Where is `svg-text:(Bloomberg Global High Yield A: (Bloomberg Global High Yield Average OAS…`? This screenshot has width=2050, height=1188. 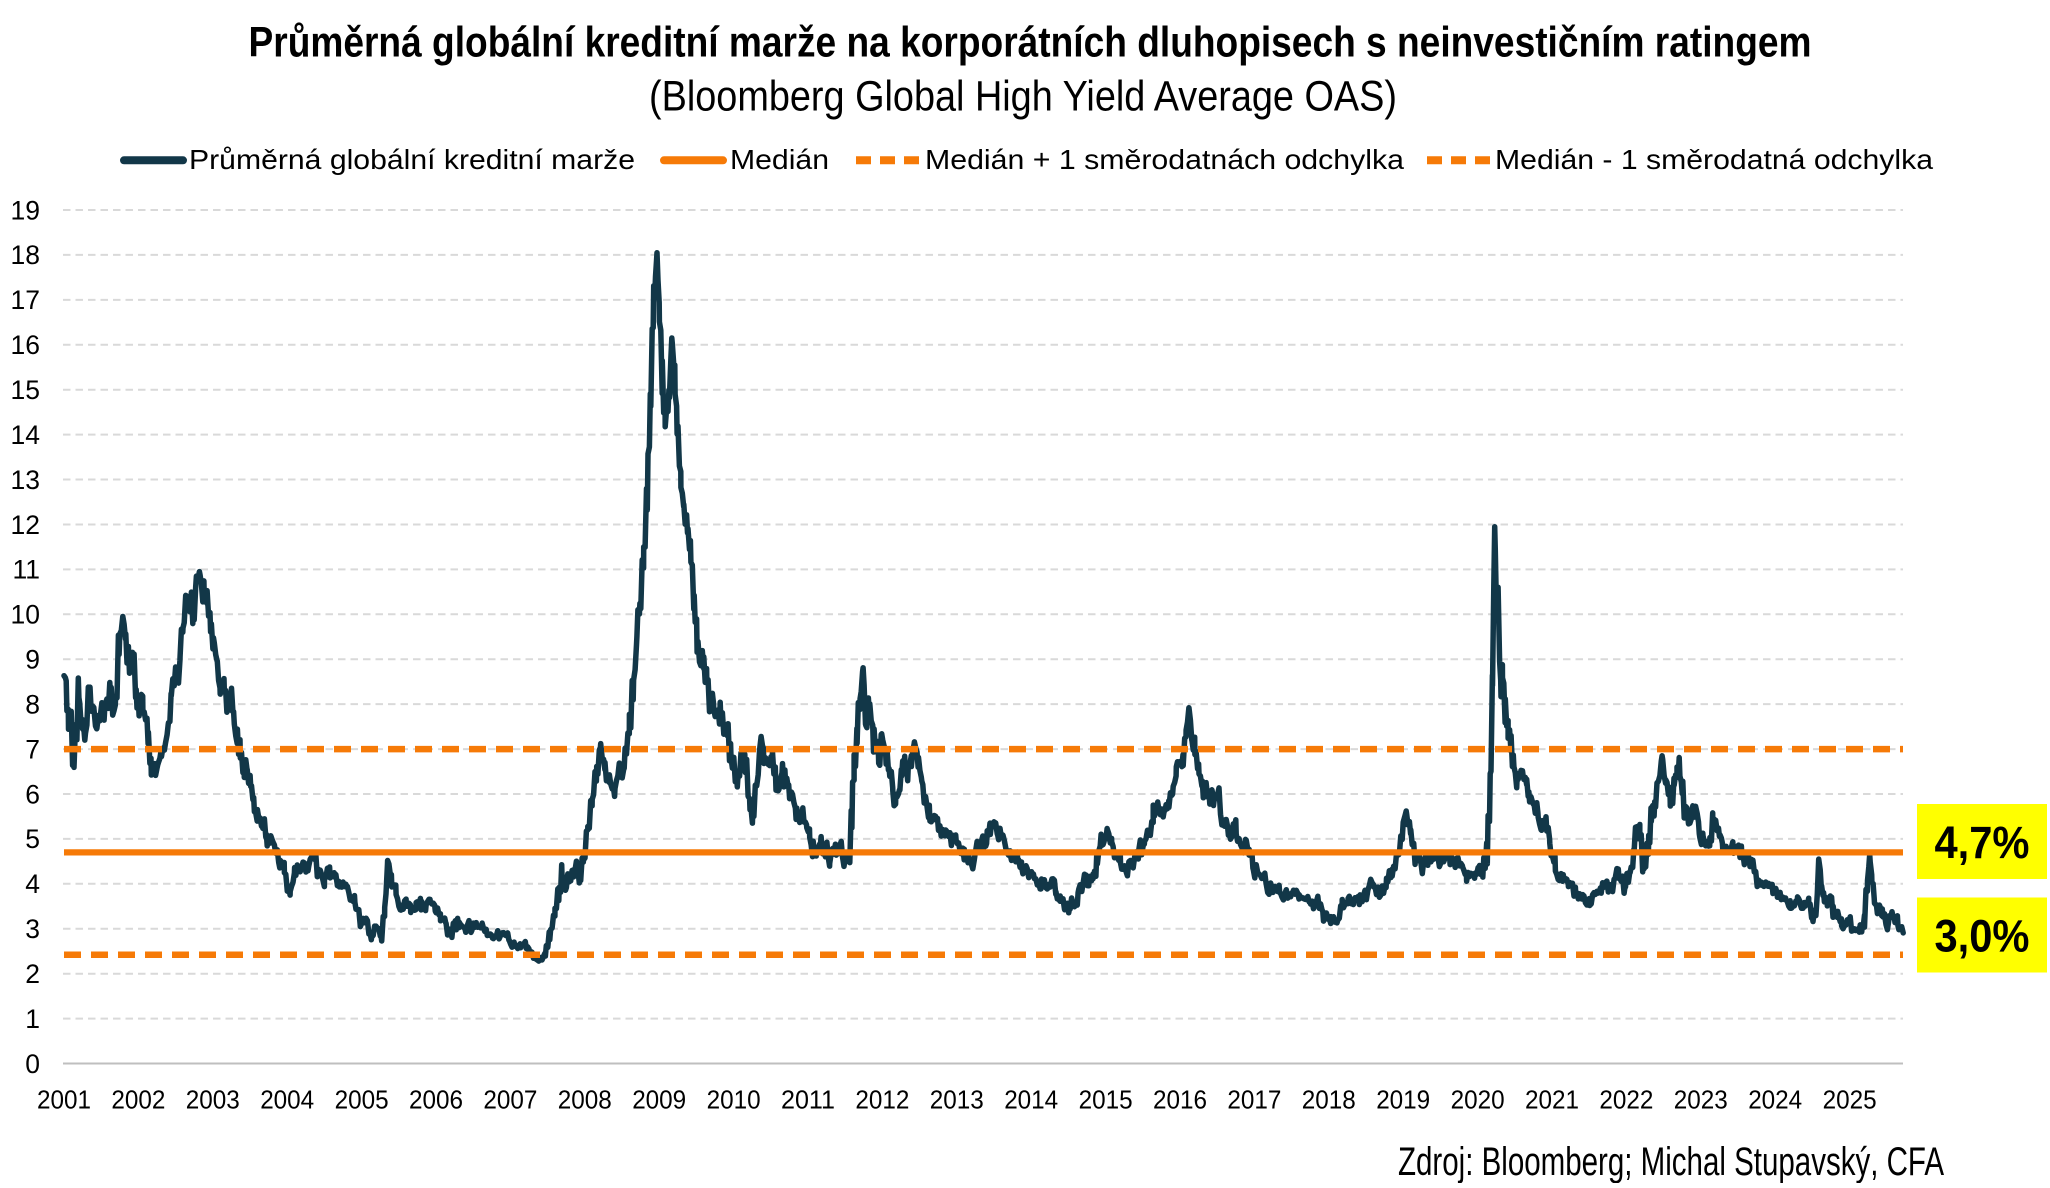 svg-text:(Bloomberg Global High Yield A: (Bloomberg Global High Yield Average OAS… is located at coordinates (1023, 97).